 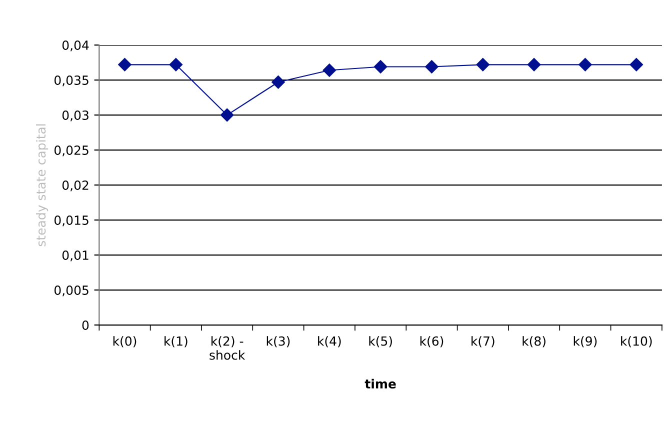 I want to click on x-tick-label: k(8), so click(x=534, y=342).